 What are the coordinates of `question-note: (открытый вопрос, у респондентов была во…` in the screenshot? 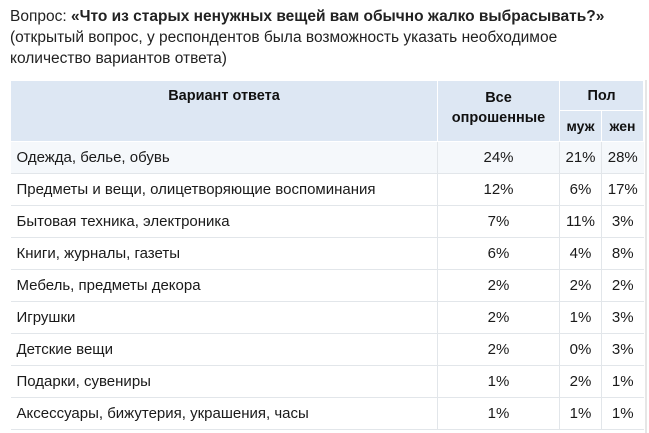 It's located at (284, 48).